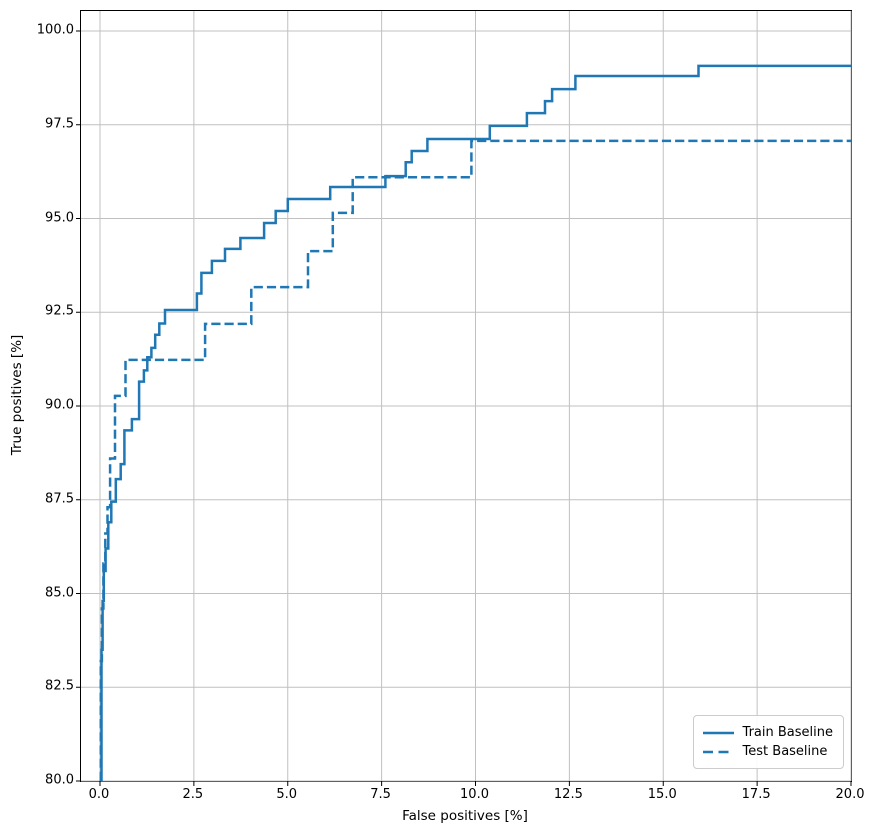 This screenshot has width=874, height=833. I want to click on legend-item: Train Baseline, so click(767, 732).